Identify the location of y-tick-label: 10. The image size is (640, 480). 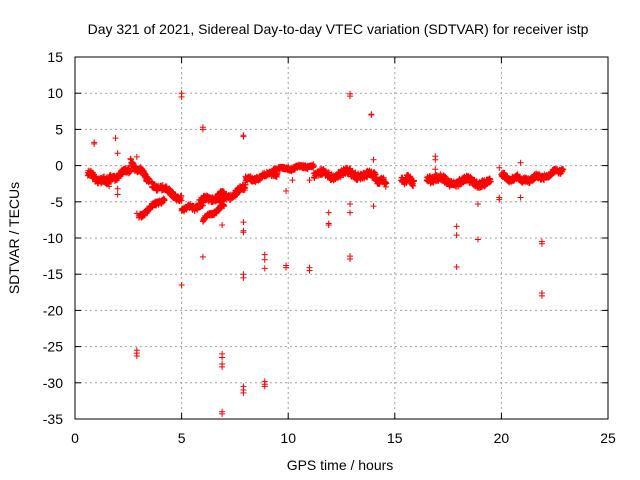
(55, 93).